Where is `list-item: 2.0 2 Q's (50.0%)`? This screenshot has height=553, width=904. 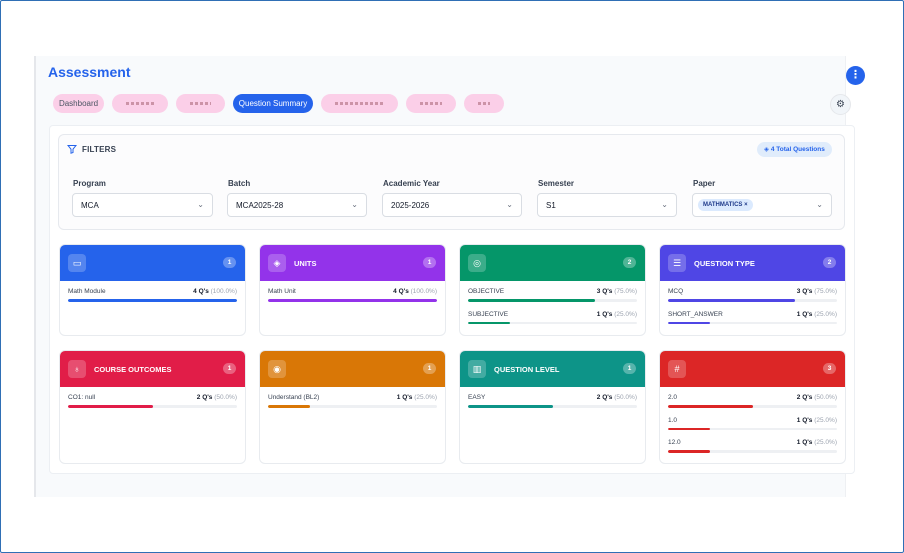 list-item: 2.0 2 Q's (50.0%) is located at coordinates (752, 401).